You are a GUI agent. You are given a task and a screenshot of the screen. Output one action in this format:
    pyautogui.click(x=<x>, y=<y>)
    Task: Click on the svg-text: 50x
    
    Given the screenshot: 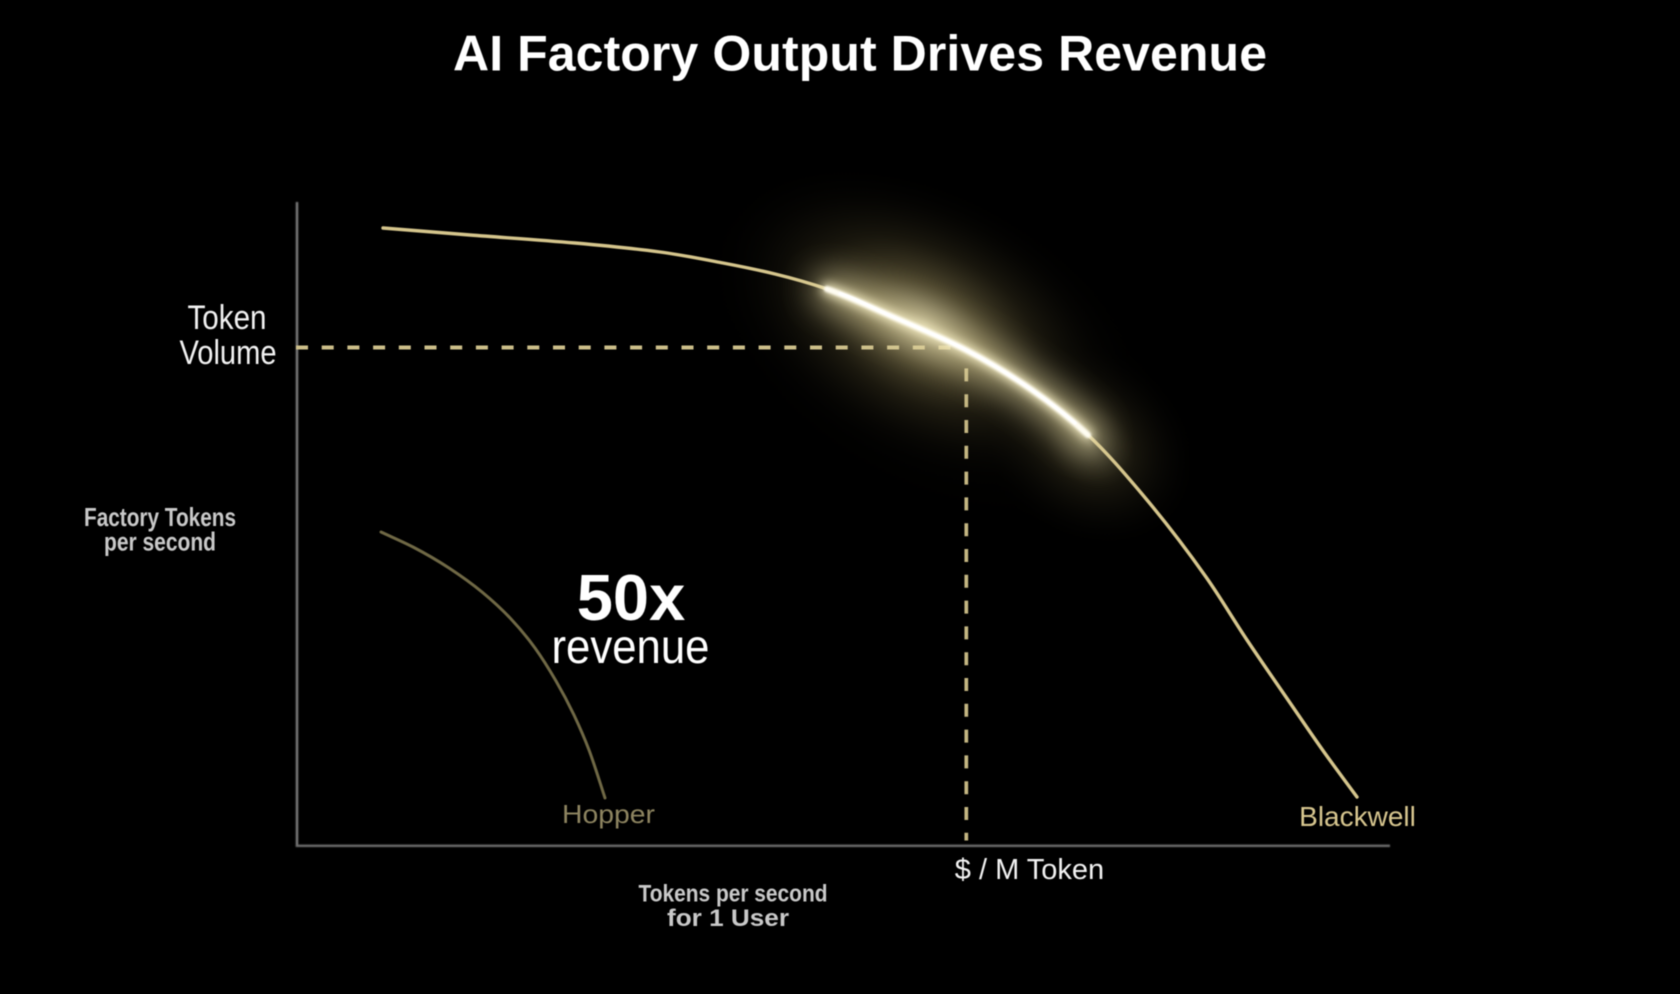 What is the action you would take?
    pyautogui.click(x=631, y=597)
    